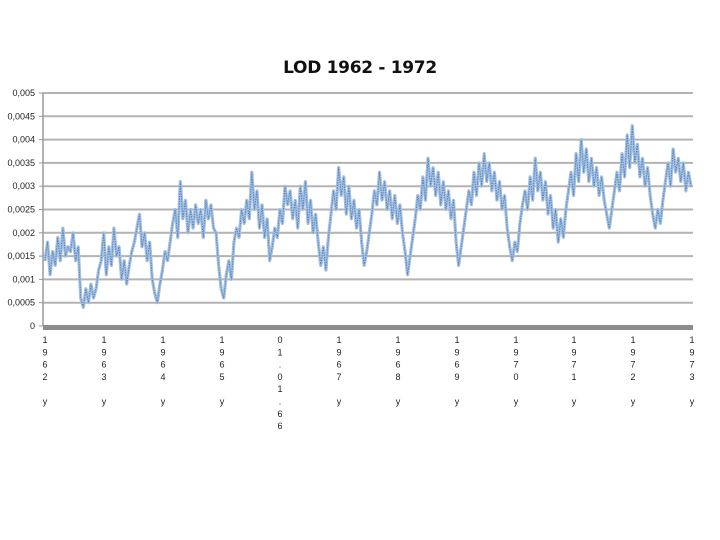  I want to click on x-tick-label: 1 9 7 1 y, so click(573, 371).